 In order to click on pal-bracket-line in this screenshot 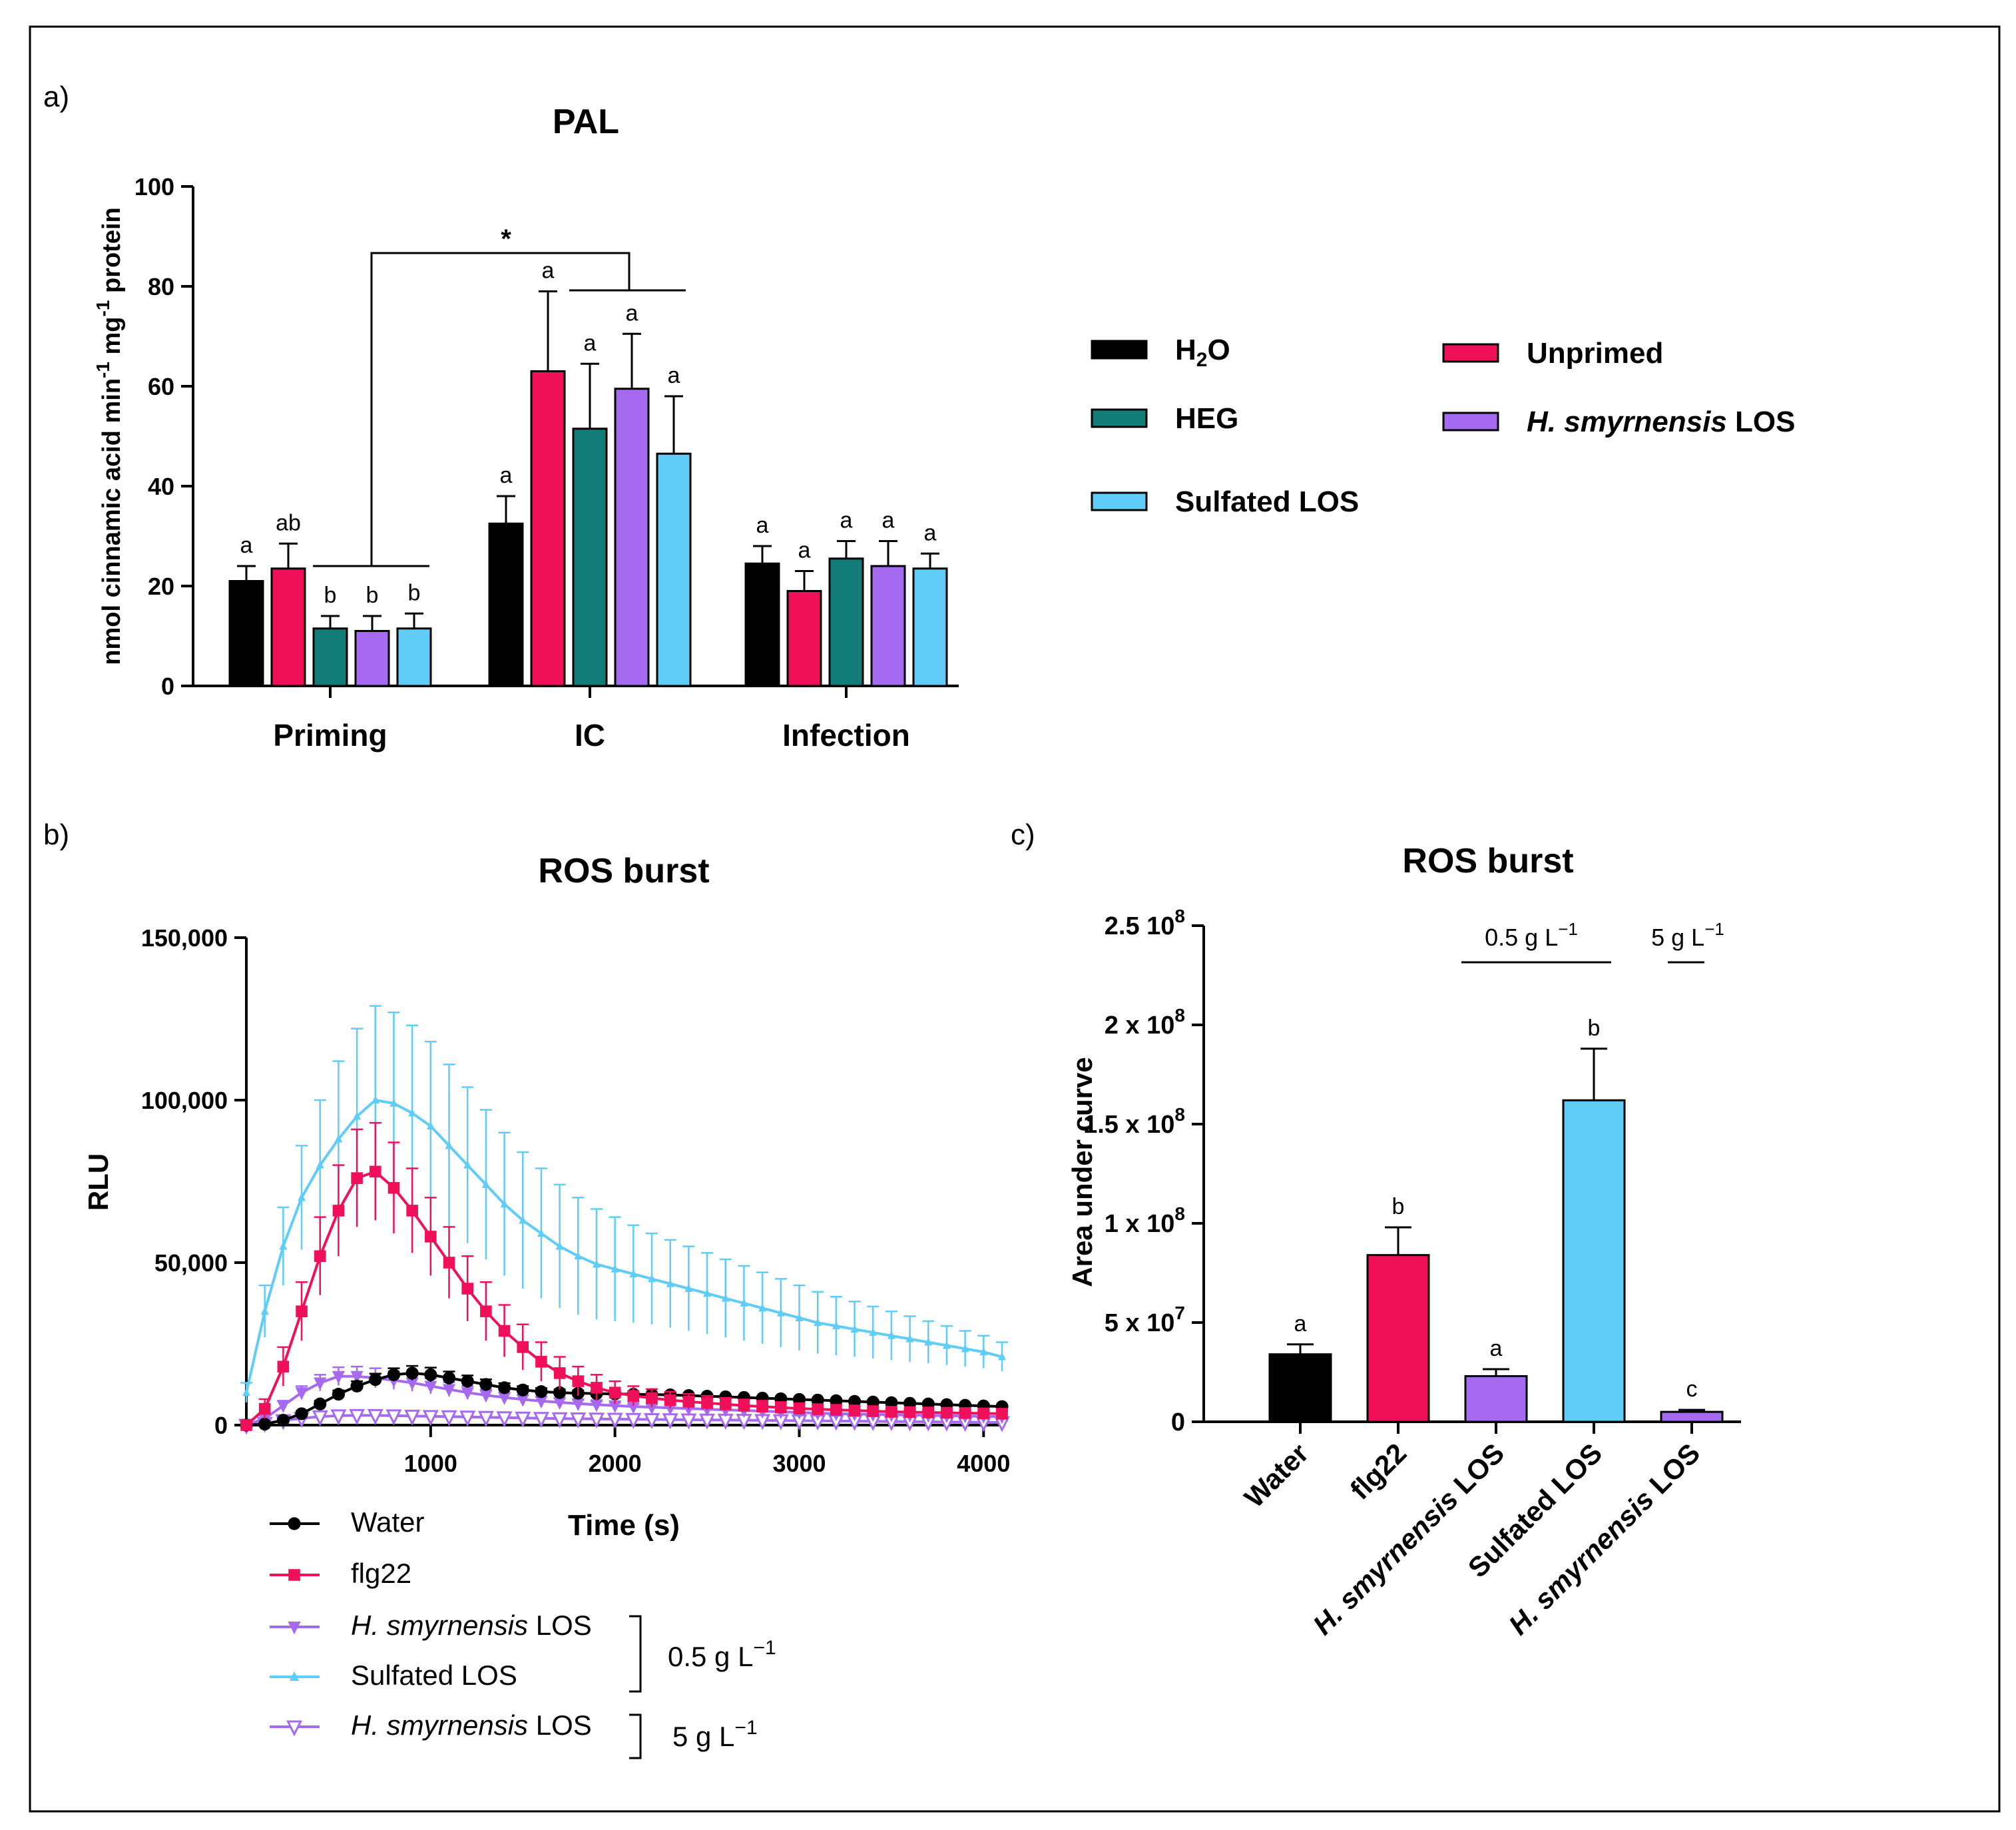, I will do `click(500, 409)`.